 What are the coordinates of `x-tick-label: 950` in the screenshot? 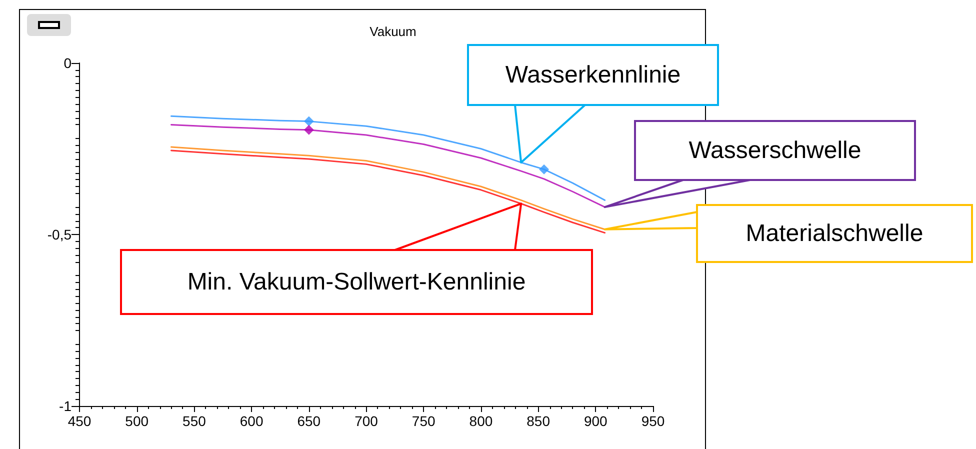 It's located at (653, 421).